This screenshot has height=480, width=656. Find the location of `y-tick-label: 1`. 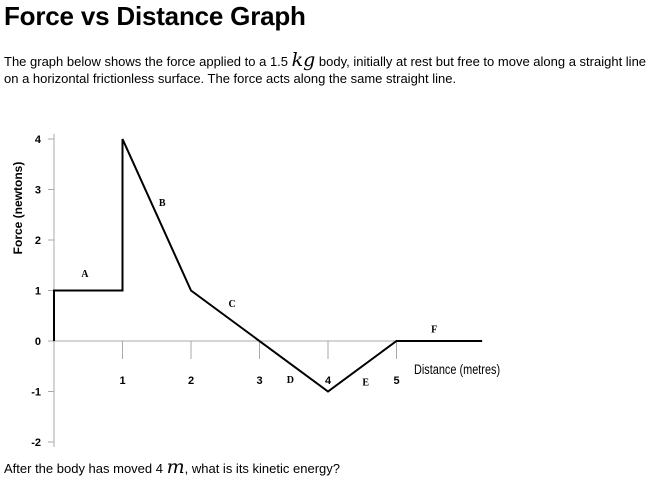

y-tick-label: 1 is located at coordinates (38, 292).